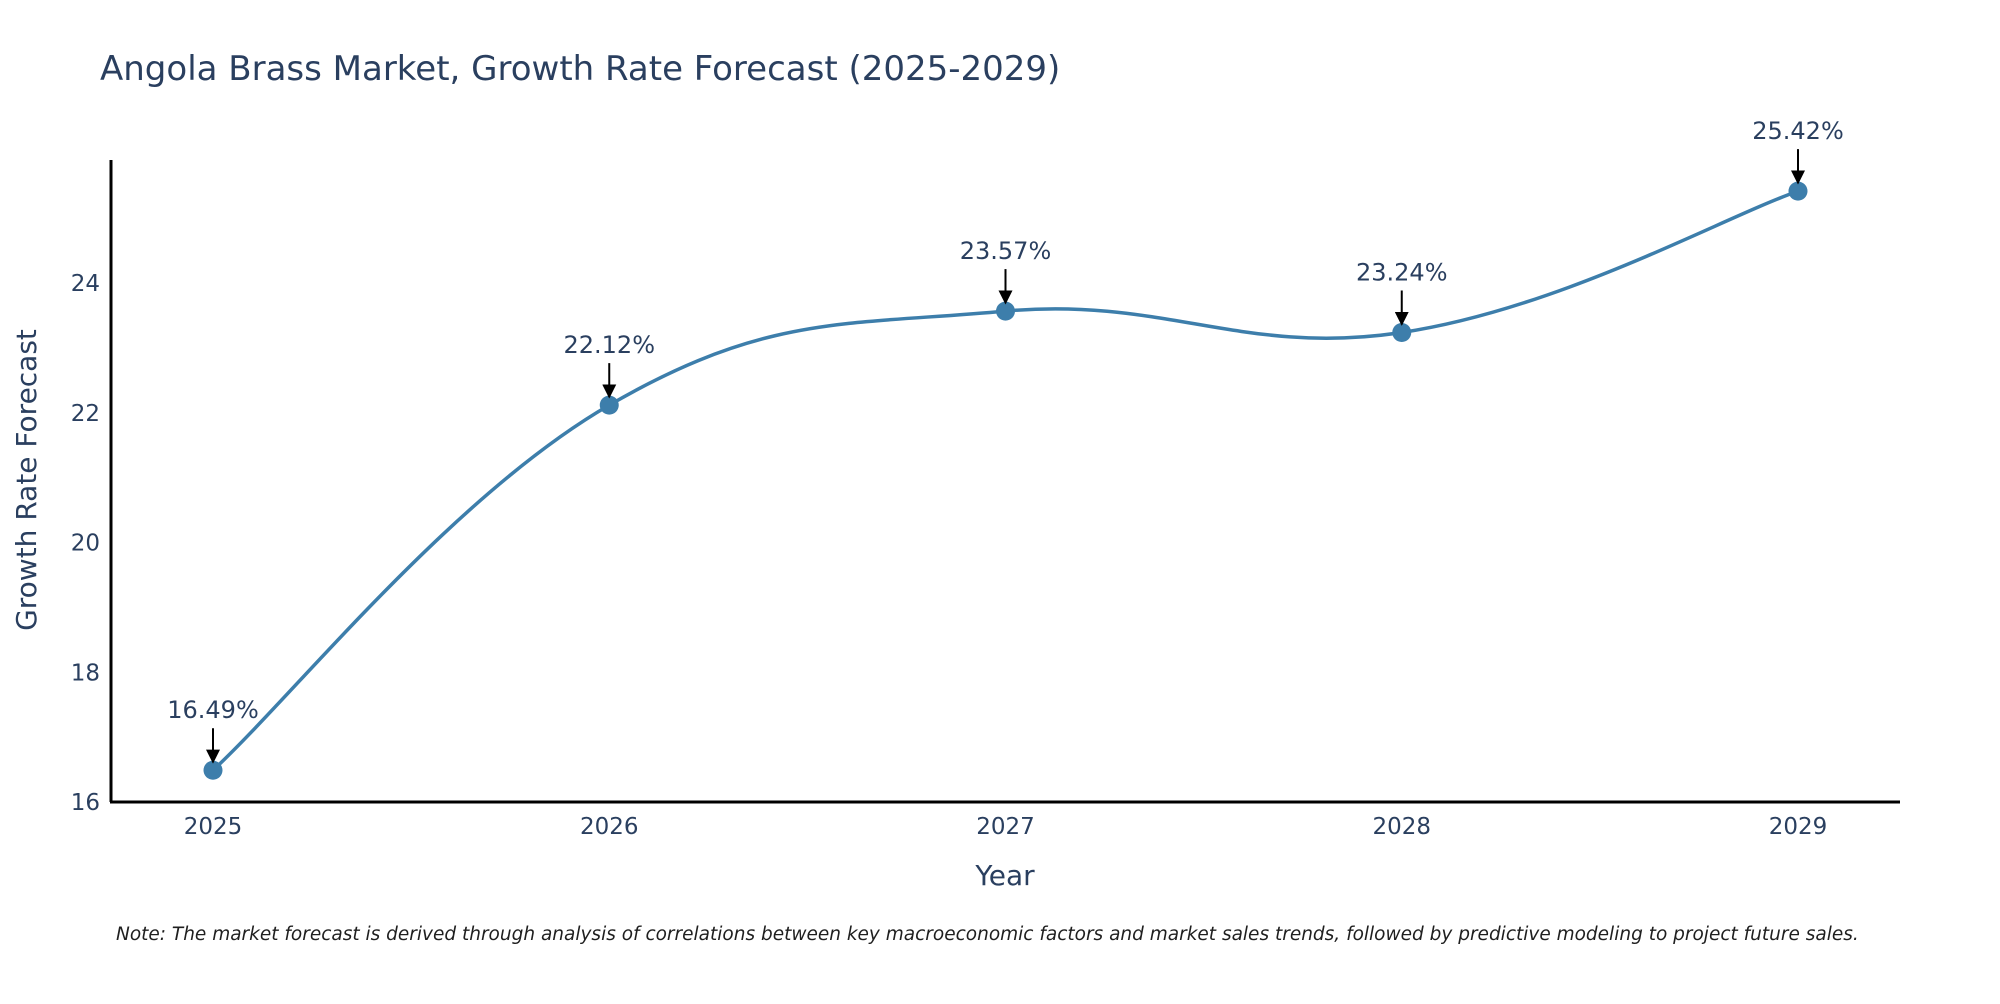 This screenshot has width=2000, height=1004. Describe the element at coordinates (85, 284) in the screenshot. I see `y-tick-label: 24` at that location.